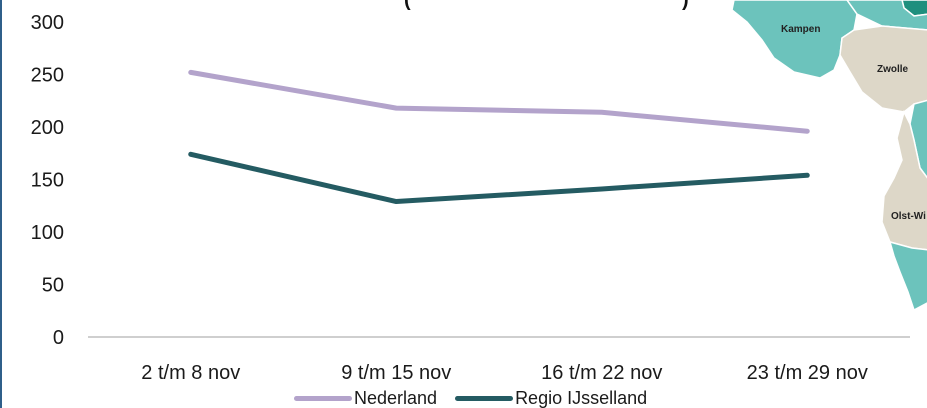 The width and height of the screenshot is (927, 408). What do you see at coordinates (499, 101) in the screenshot?
I see `series-line-nederland` at bounding box center [499, 101].